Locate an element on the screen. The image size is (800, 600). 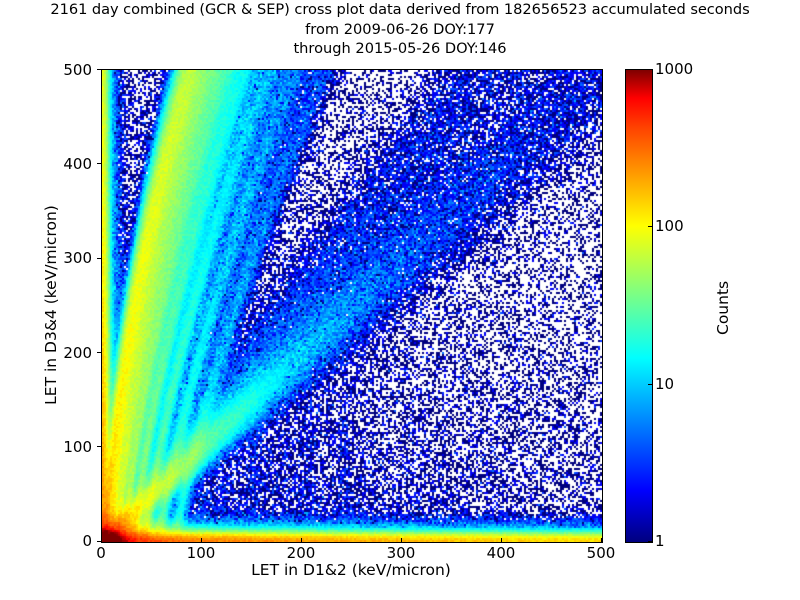
xtick-label-4: 400 is located at coordinates (501, 553).